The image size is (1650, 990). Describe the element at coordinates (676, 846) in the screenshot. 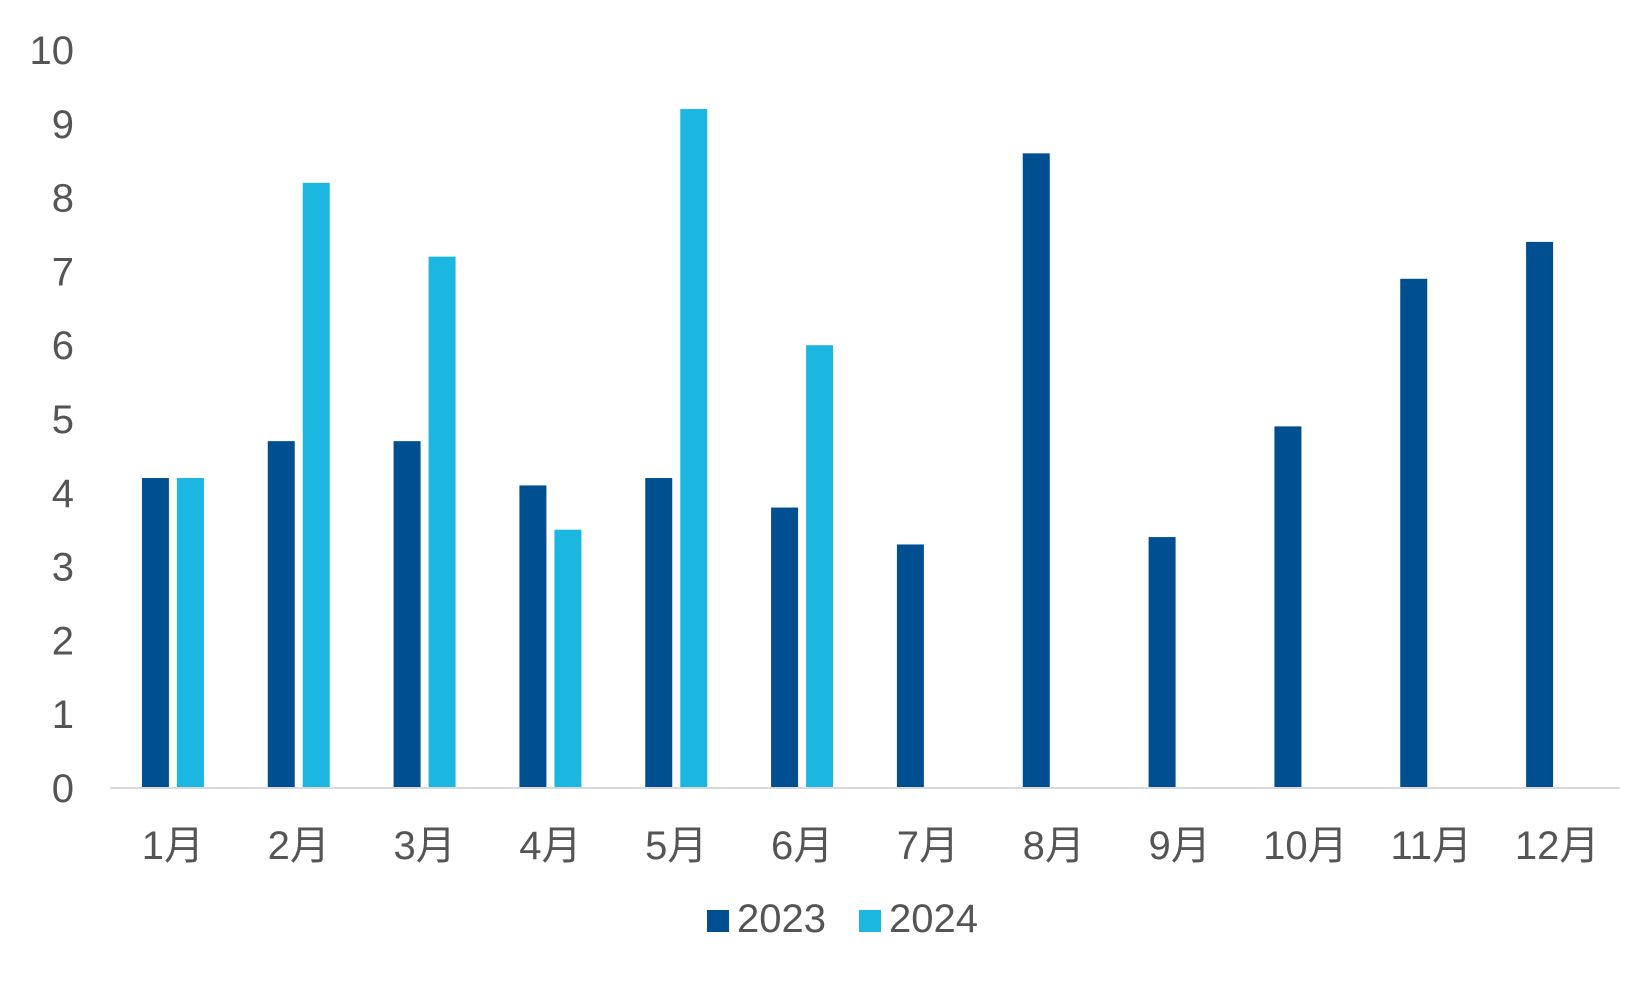

I see `x-tick-label: 5月` at that location.